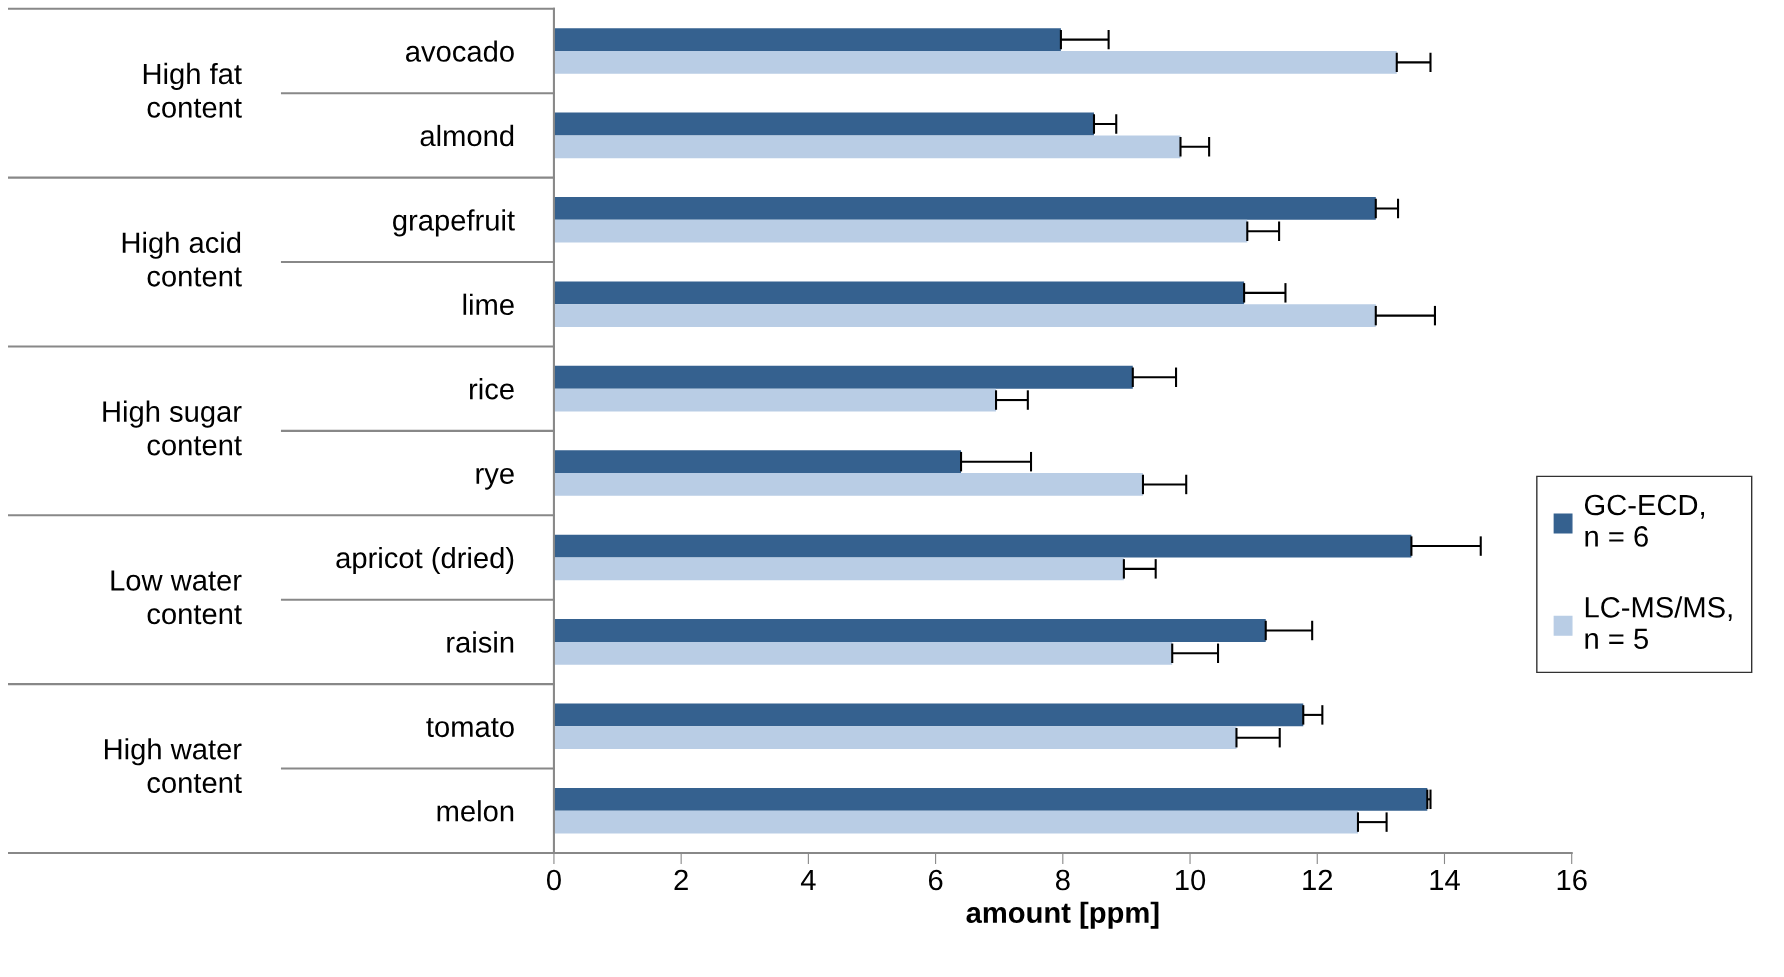 The image size is (1784, 977). What do you see at coordinates (1191, 880) in the screenshot?
I see `x-tick-label: 10` at bounding box center [1191, 880].